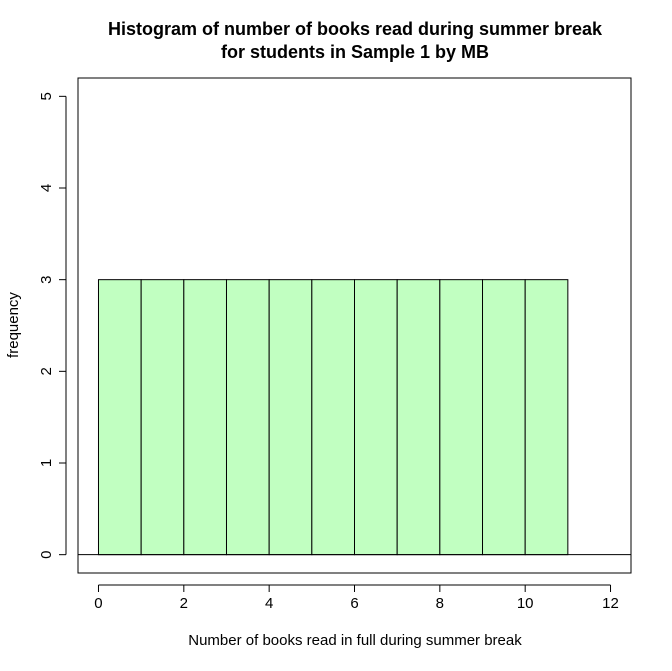 The width and height of the screenshot is (672, 671). What do you see at coordinates (98, 603) in the screenshot?
I see `x-tick-label: 0` at bounding box center [98, 603].